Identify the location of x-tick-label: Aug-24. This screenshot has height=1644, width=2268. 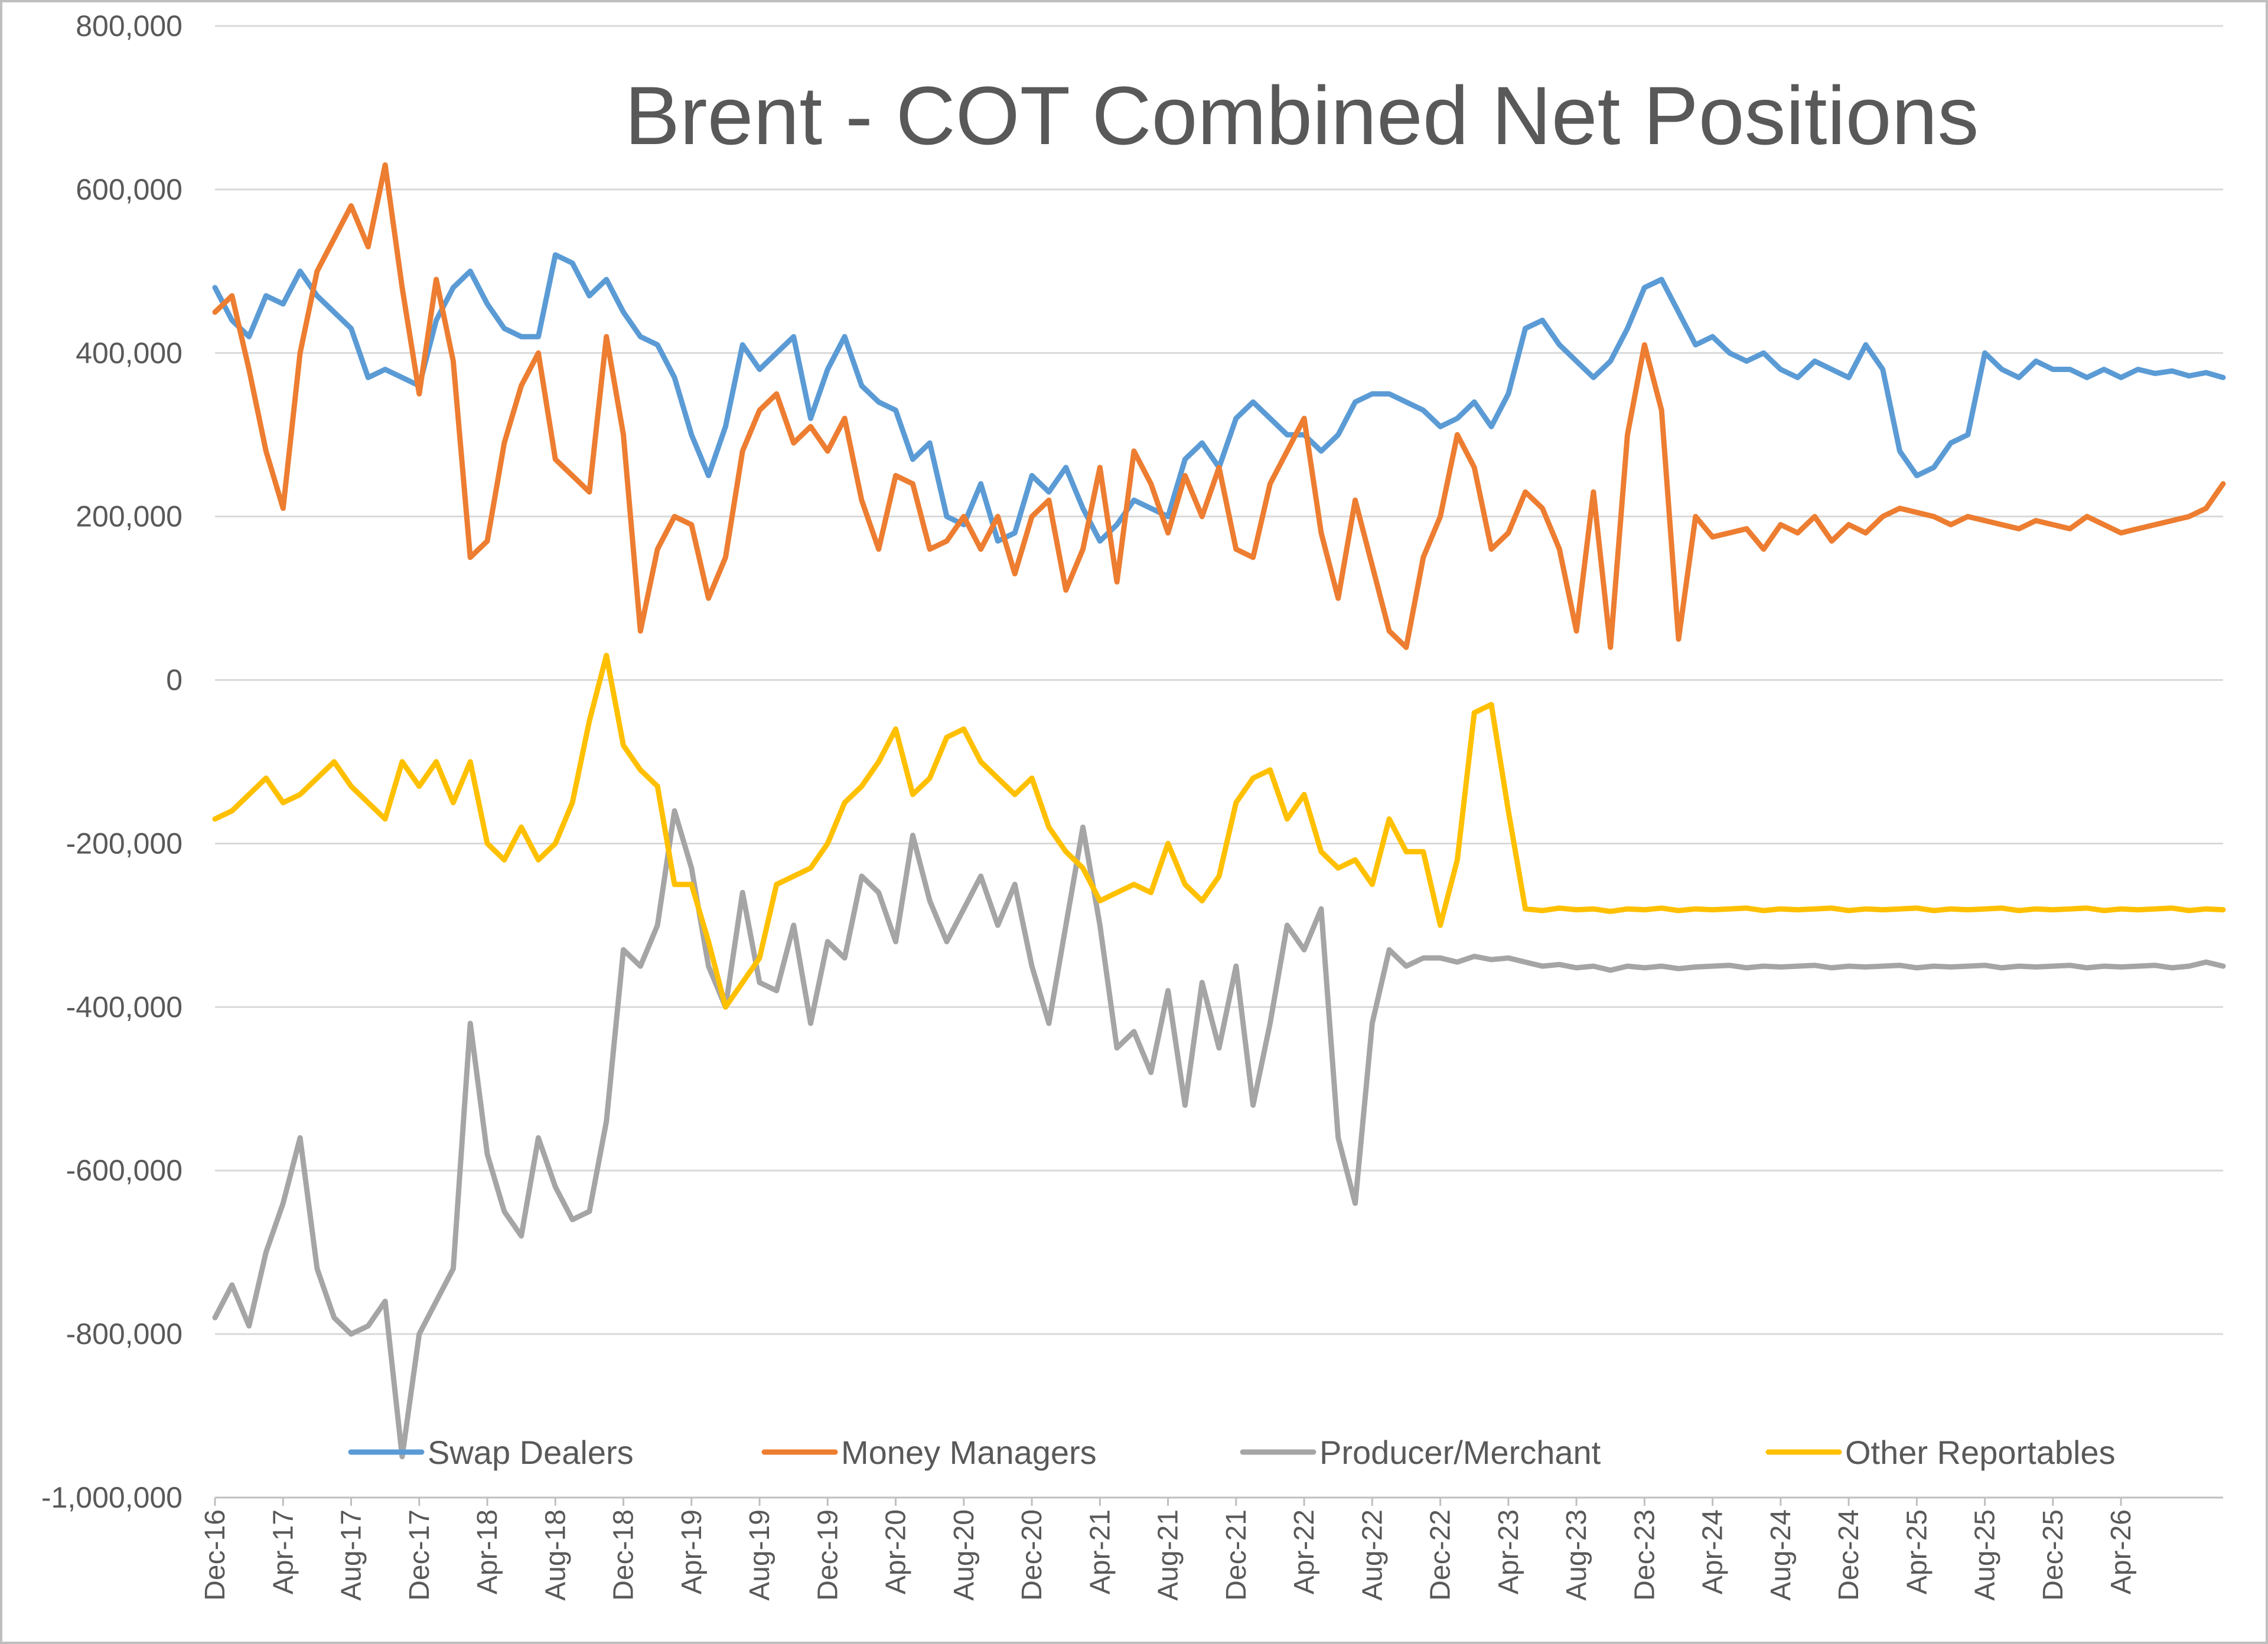
(1781, 1555).